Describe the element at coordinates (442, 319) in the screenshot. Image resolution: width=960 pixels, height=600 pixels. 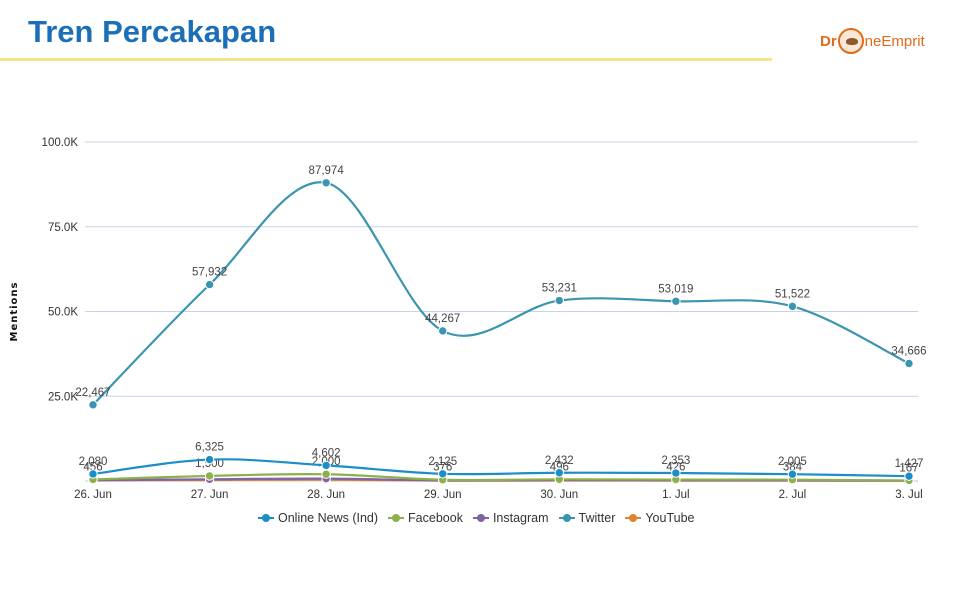
I see `data-label-twitter: 44,267` at that location.